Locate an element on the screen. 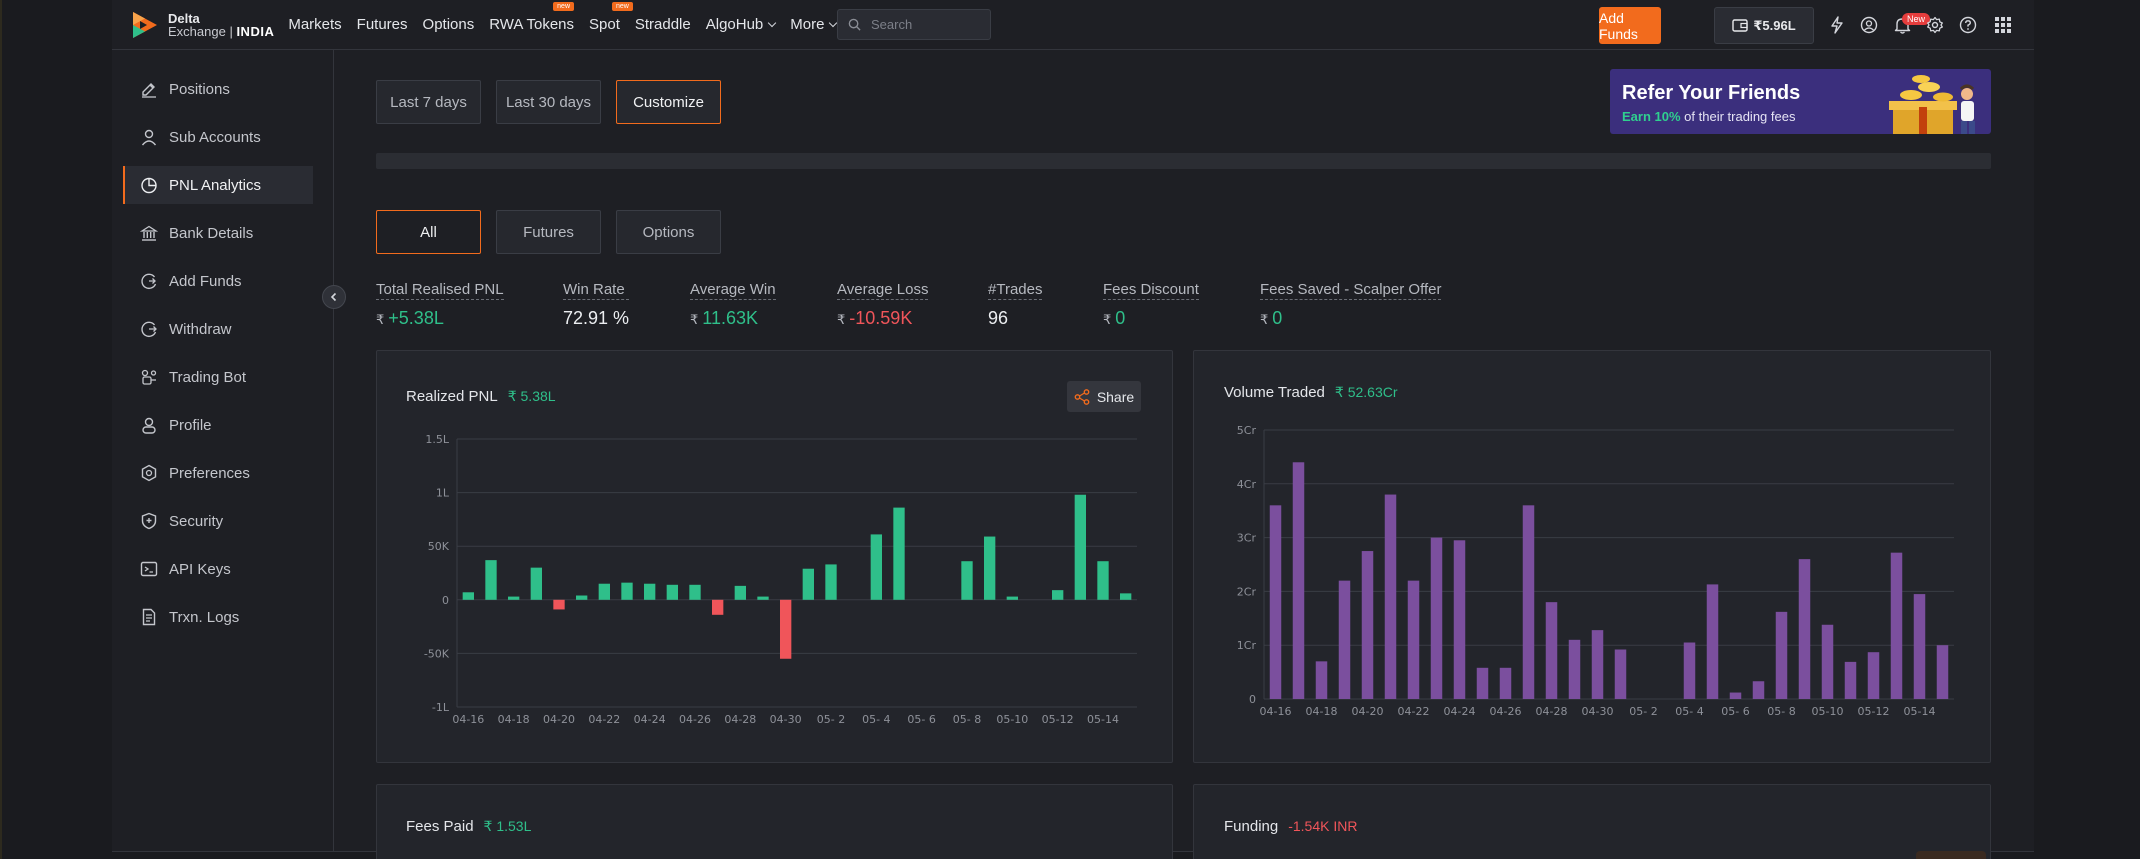  sidebar-item-security: Security is located at coordinates (218, 521).